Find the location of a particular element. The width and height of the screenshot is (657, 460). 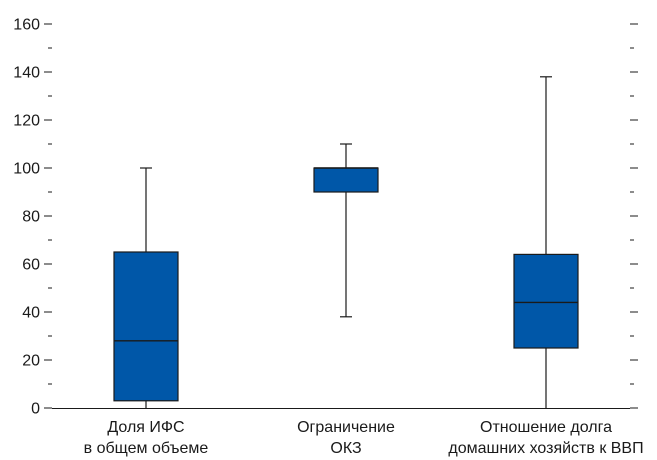

y-tick-label: 80 is located at coordinates (31, 217).